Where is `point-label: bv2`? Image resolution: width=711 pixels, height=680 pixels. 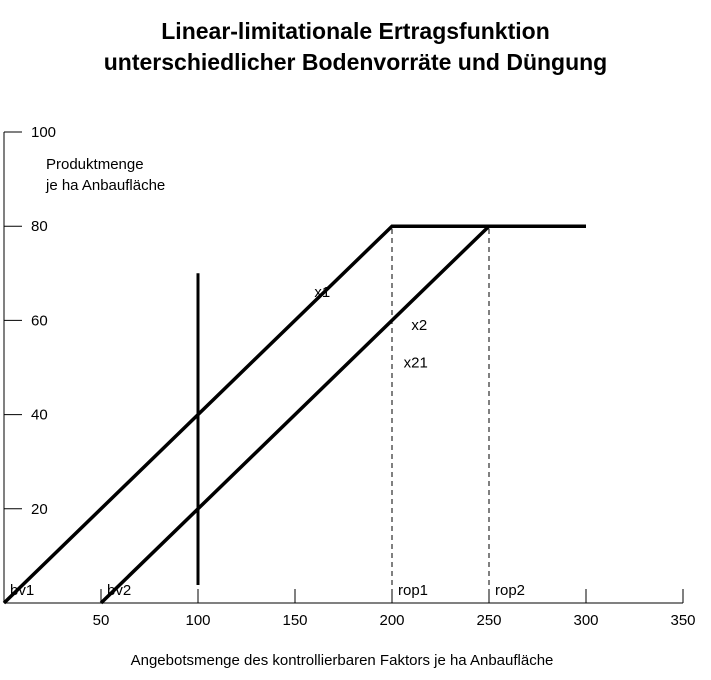 point-label: bv2 is located at coordinates (119, 590).